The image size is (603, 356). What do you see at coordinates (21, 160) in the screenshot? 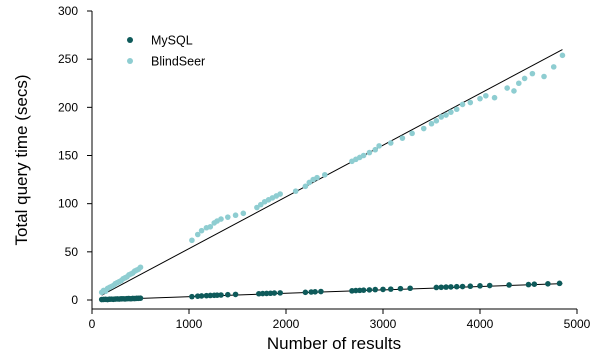
I see `y-axis-title: Total query time (secs)` at bounding box center [21, 160].